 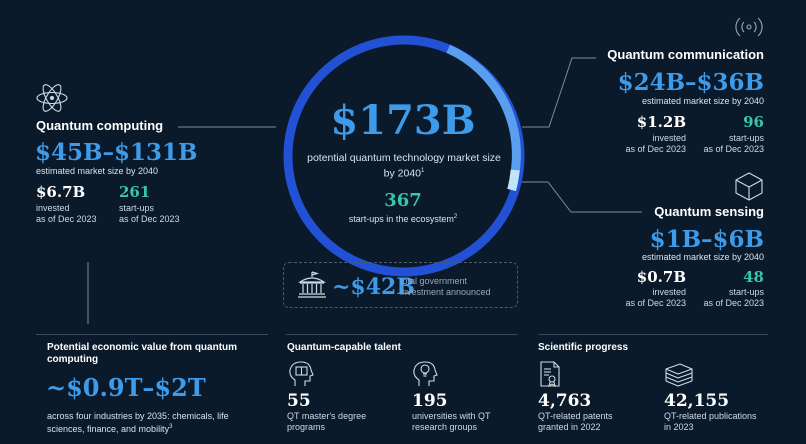 What do you see at coordinates (580, 197) in the screenshot?
I see `sensing-connector` at bounding box center [580, 197].